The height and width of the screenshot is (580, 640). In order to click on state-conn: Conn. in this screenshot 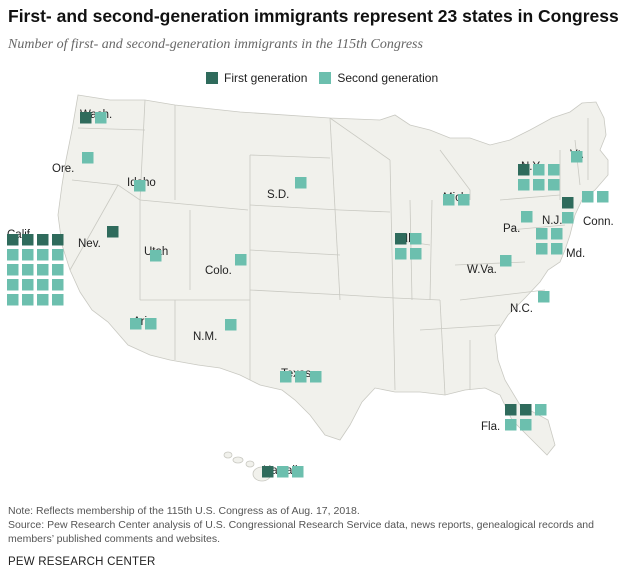, I will do `click(598, 209)`.